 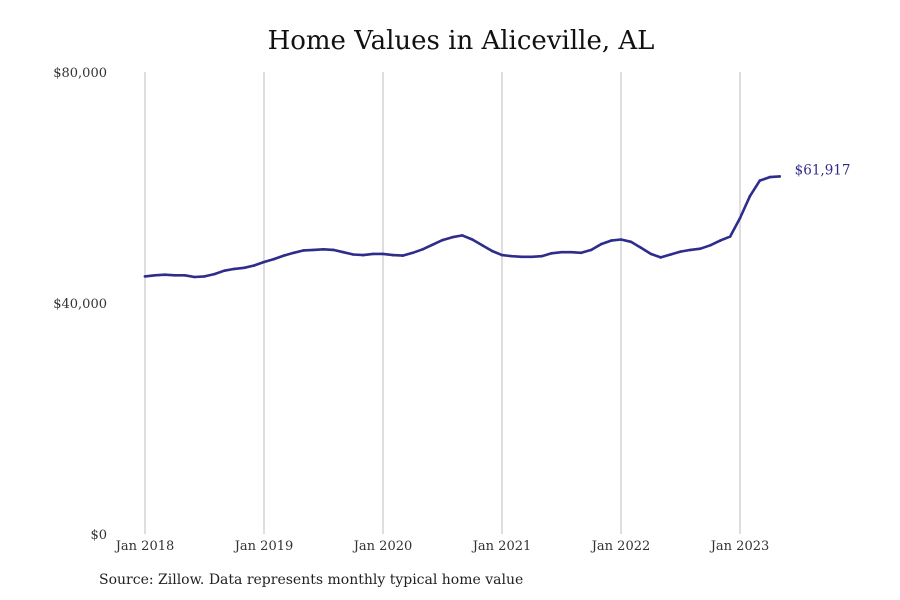 I want to click on y-tick-label: $40,000, so click(x=80, y=304).